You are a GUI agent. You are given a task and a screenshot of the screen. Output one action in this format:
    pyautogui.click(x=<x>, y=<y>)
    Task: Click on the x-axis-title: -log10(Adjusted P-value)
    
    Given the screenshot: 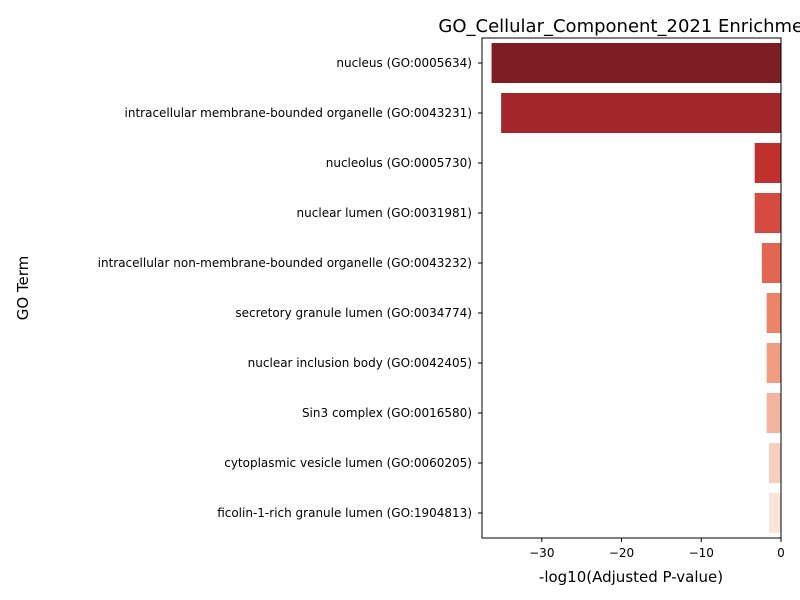 What is the action you would take?
    pyautogui.click(x=631, y=577)
    